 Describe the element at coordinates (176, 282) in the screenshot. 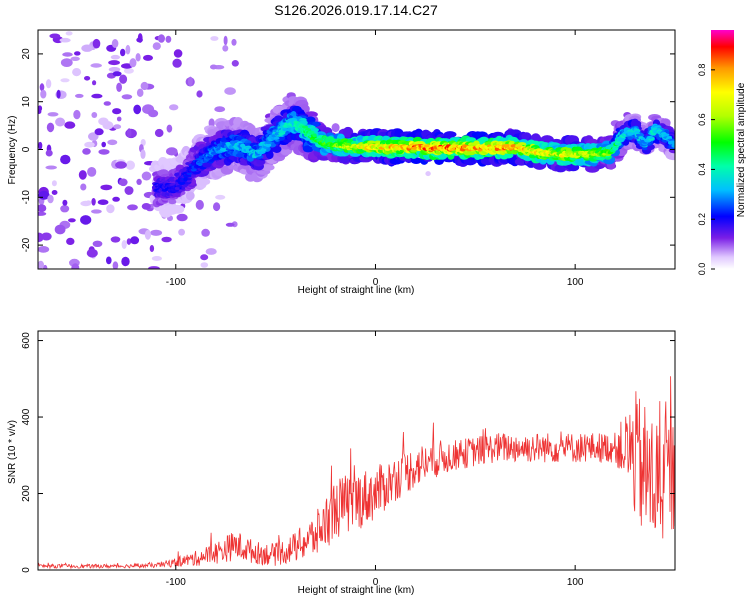

I see `spectrogram-x-tick-label: -100` at that location.